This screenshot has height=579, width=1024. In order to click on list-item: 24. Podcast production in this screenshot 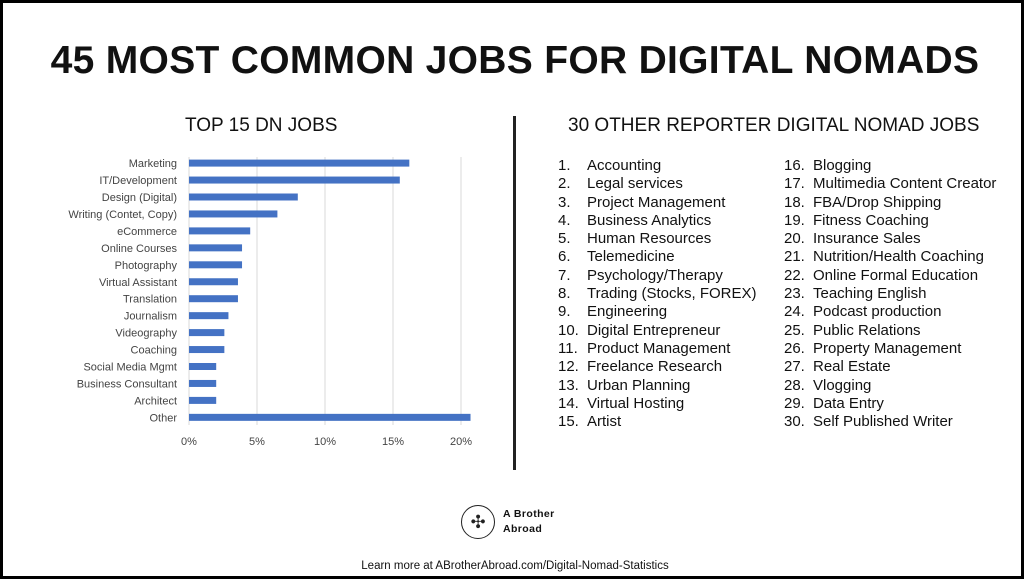, I will do `click(890, 312)`.